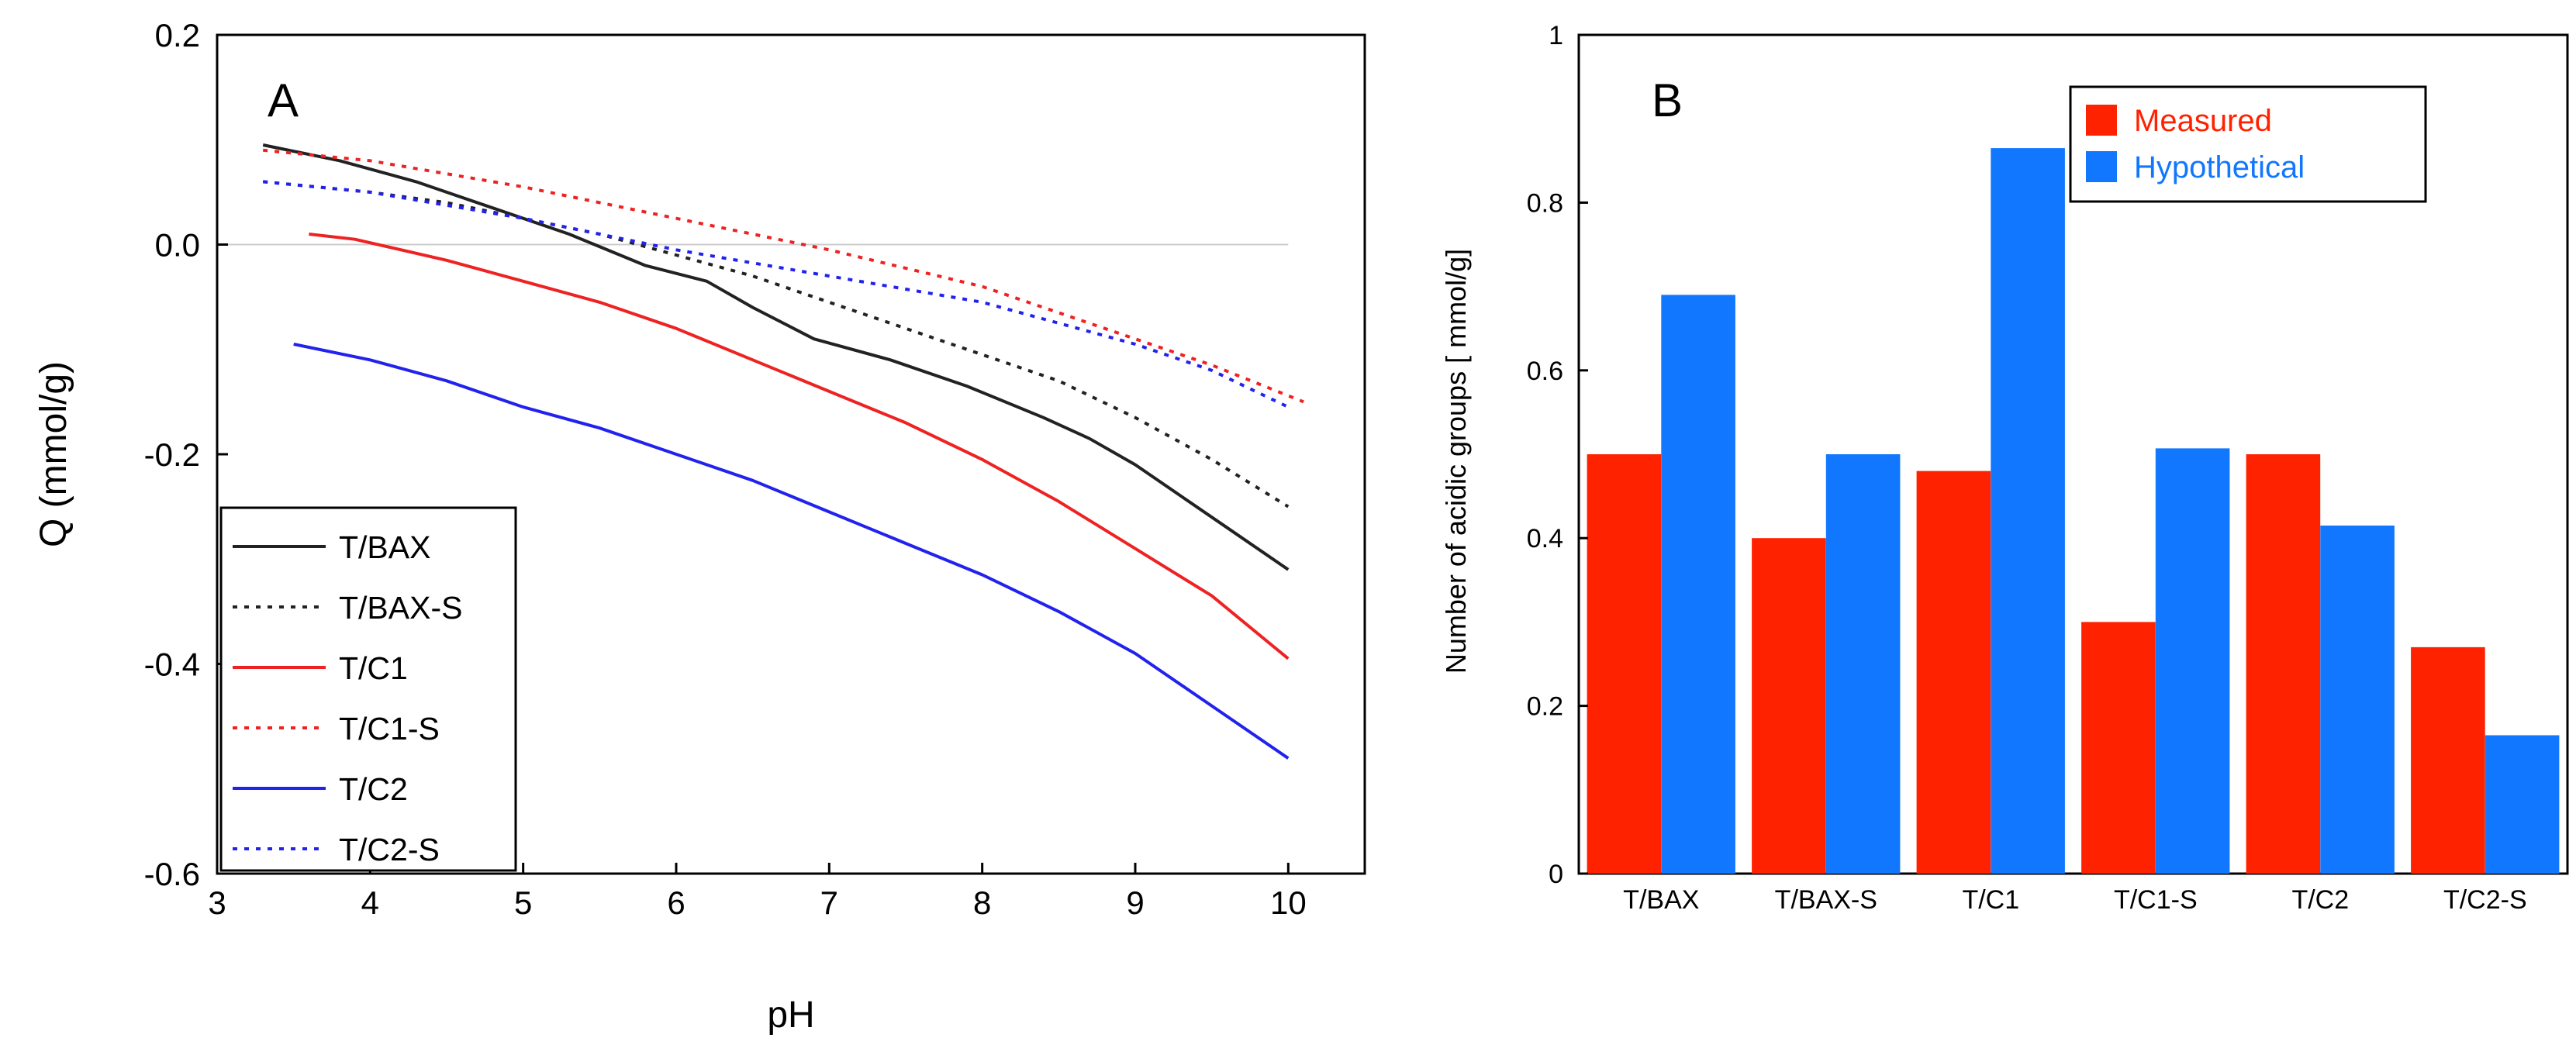  What do you see at coordinates (389, 849) in the screenshot?
I see `legend-label: T/C2-S` at bounding box center [389, 849].